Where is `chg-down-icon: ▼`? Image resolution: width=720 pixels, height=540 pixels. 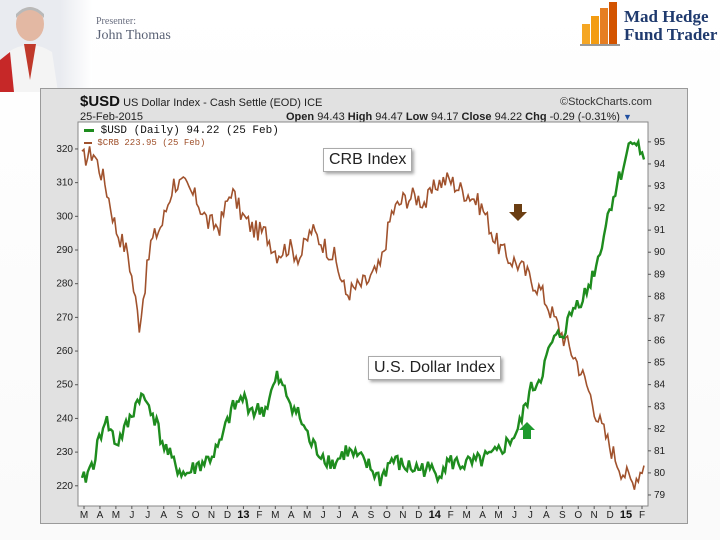 chg-down-icon: ▼ is located at coordinates (627, 117).